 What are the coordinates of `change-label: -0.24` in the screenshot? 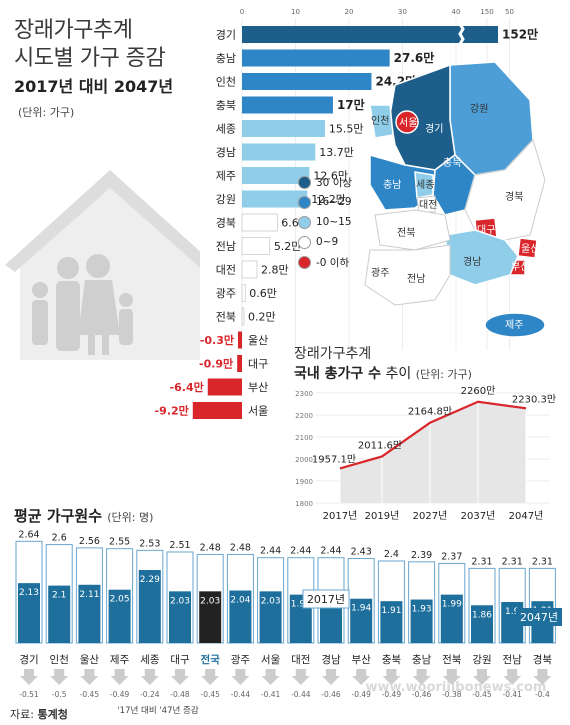 It's located at (150, 694).